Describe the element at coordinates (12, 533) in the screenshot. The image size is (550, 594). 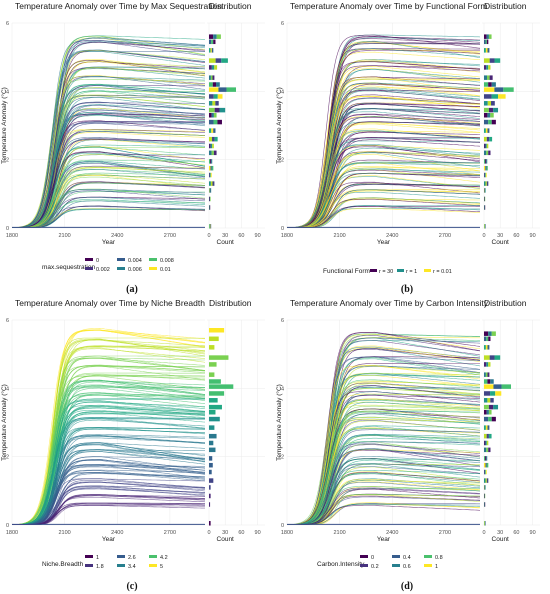
I see `x-tick-label: 1800` at that location.